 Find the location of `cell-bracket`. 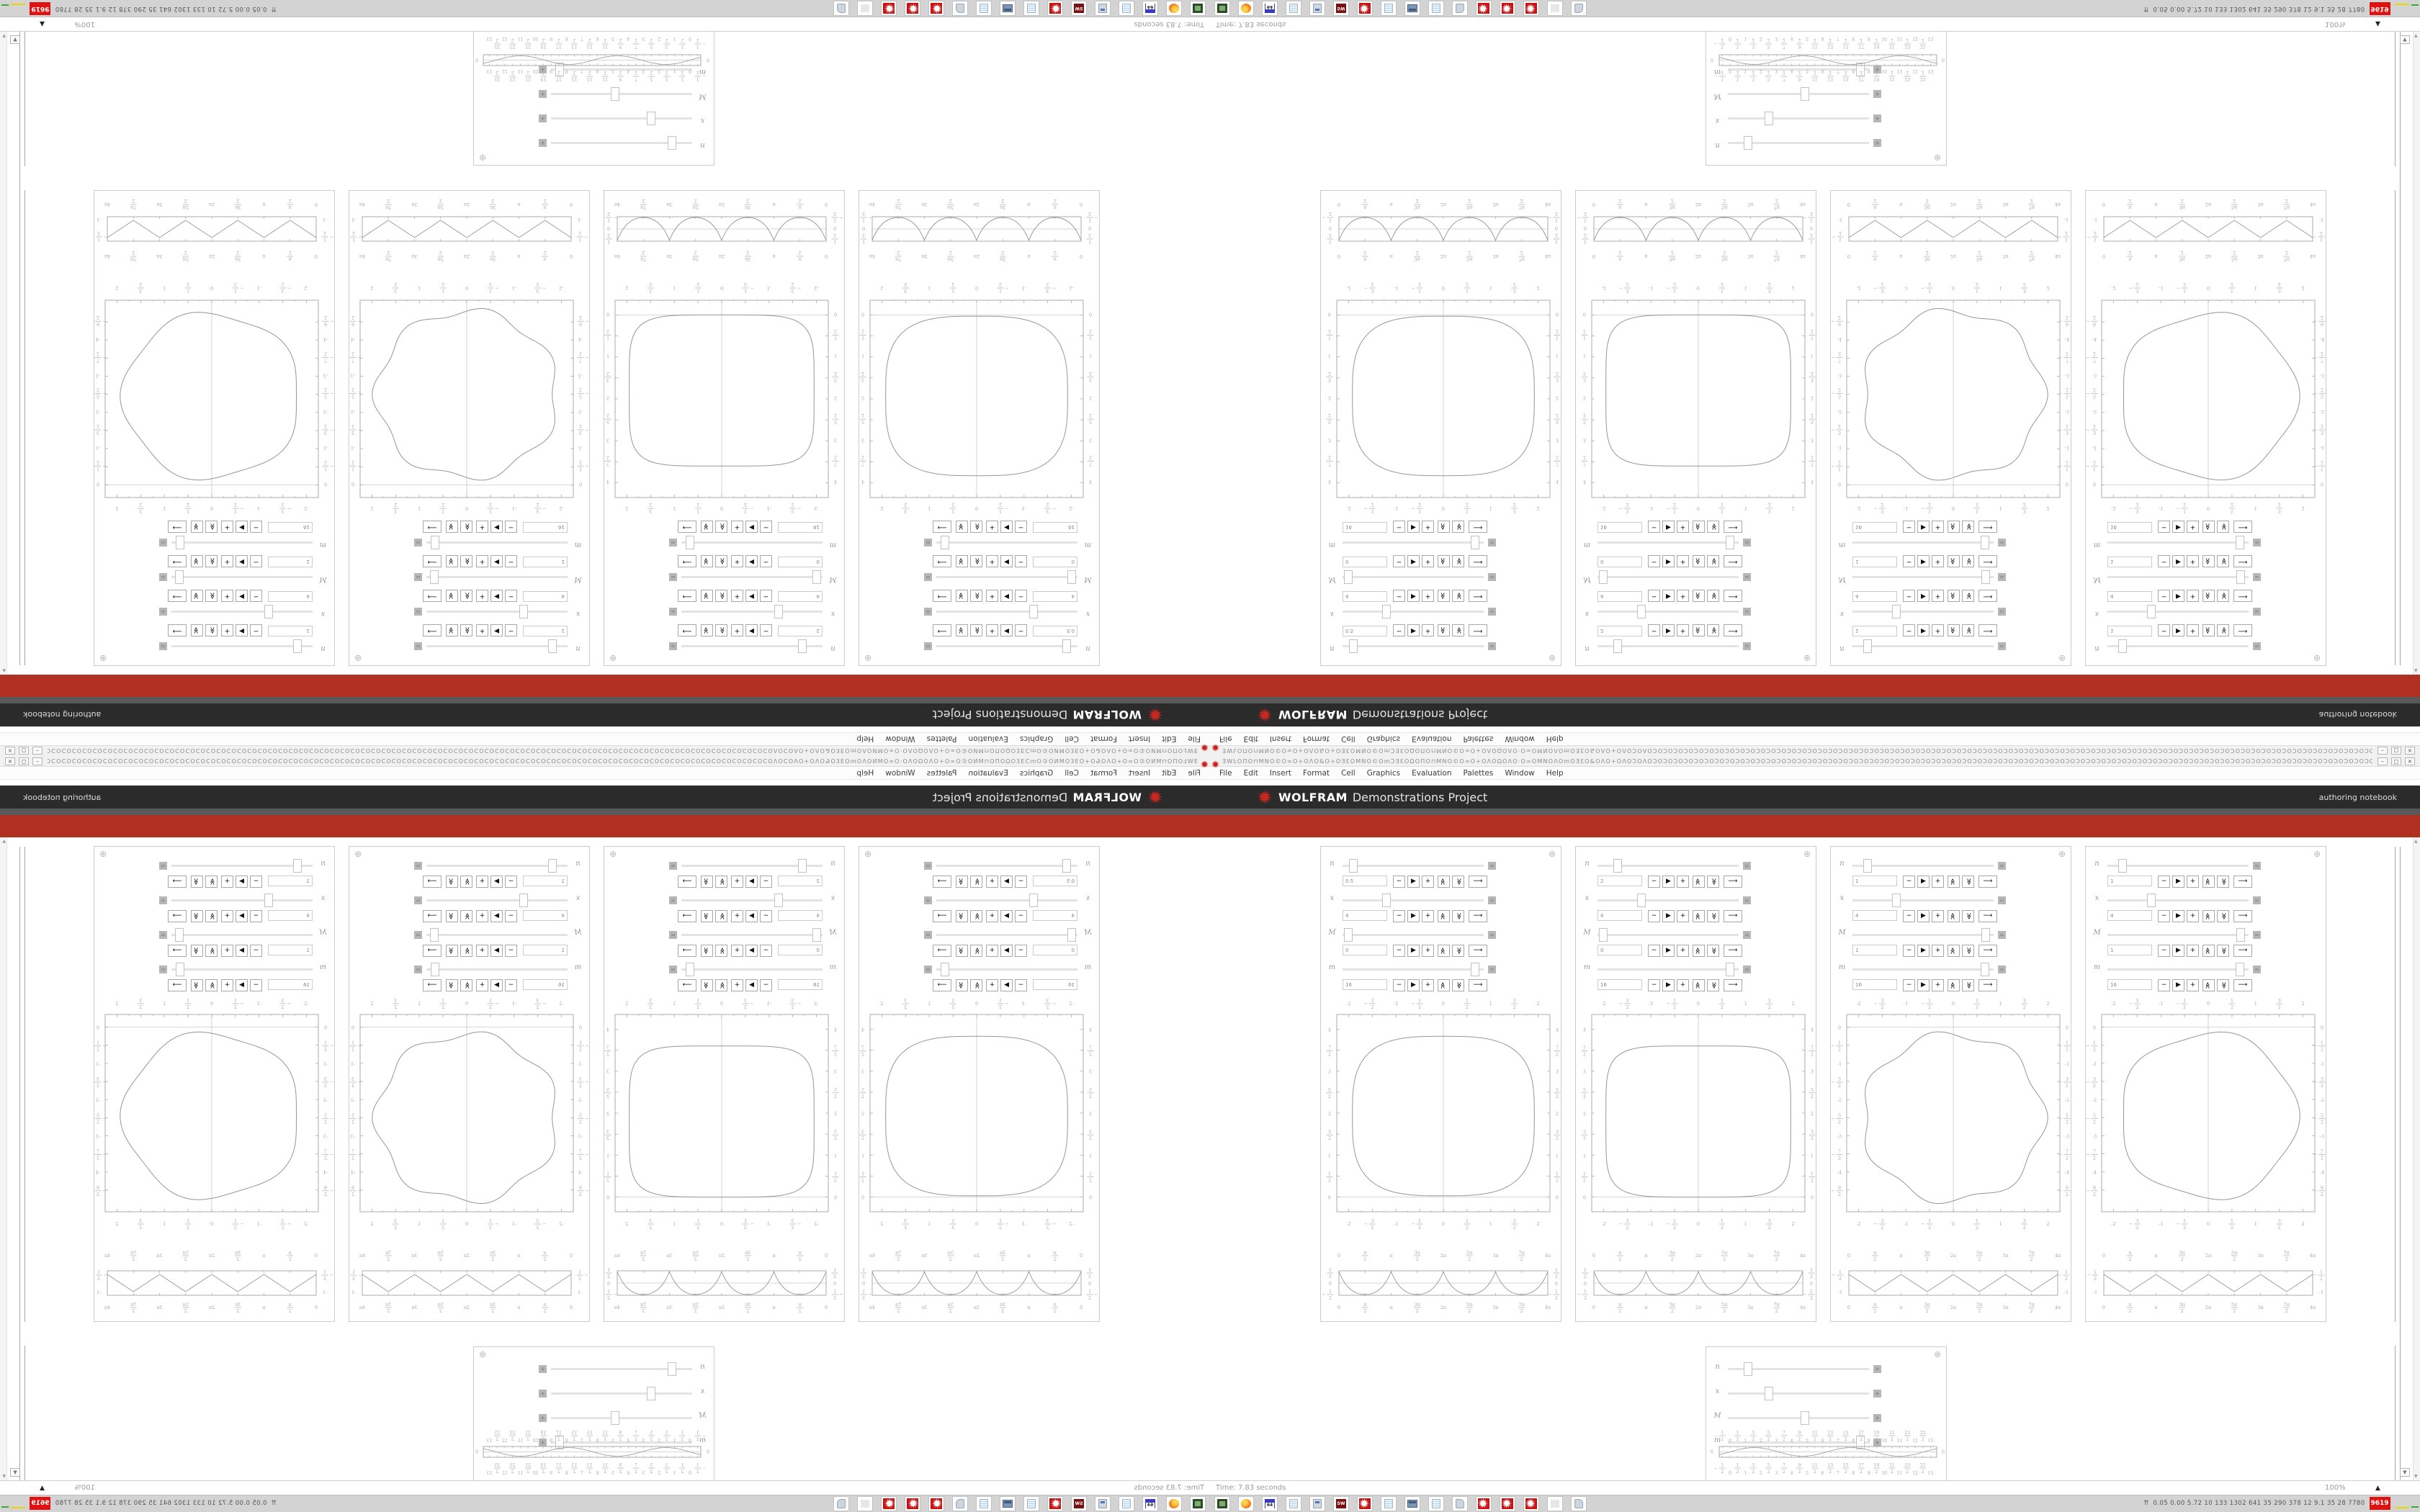

cell-bracket is located at coordinates (25, 427).